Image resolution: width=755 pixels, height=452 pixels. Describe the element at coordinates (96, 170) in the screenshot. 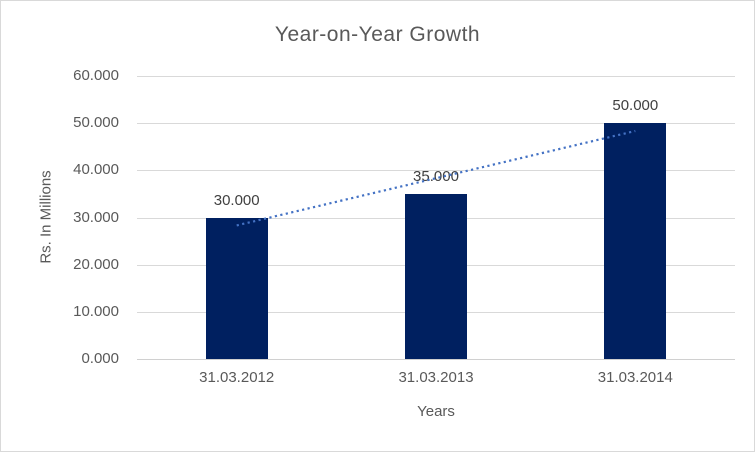

I see `y-axis-tick-label: 40.000` at that location.